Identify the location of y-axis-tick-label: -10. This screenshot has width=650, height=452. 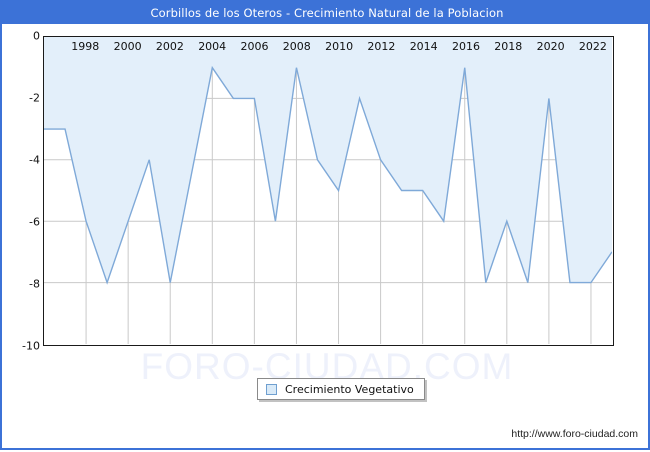
(31, 346).